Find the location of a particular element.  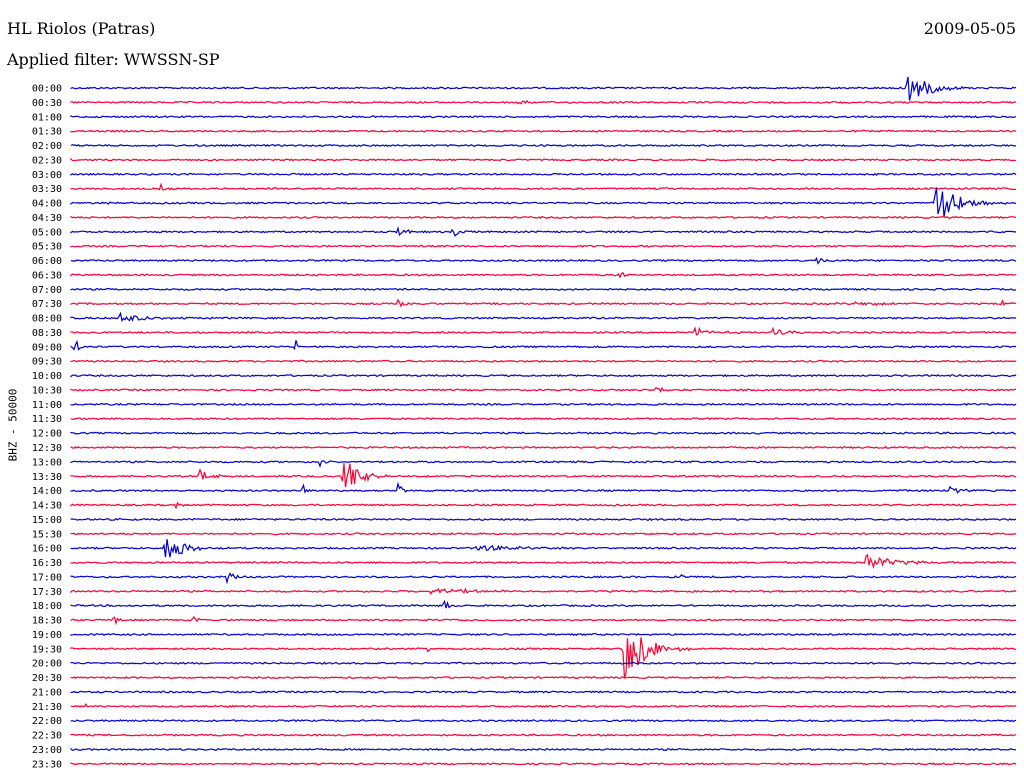

row-label-0730: 07:30 is located at coordinates (47, 304).